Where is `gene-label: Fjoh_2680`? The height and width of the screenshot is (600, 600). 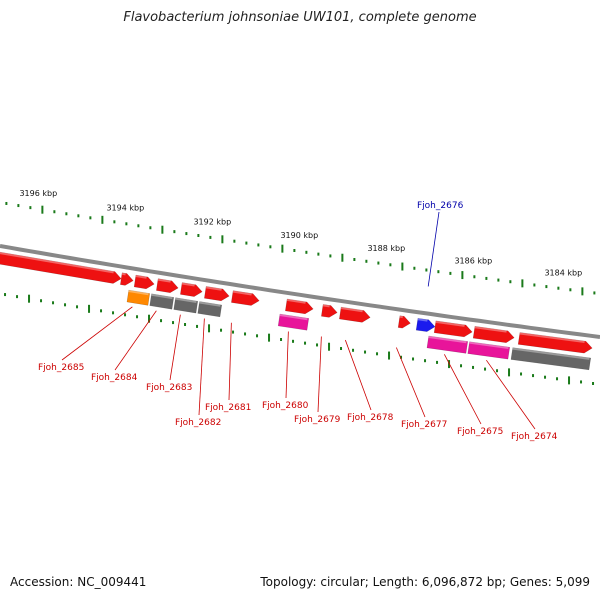
gene-label: Fjoh_2680 is located at coordinates (285, 406).